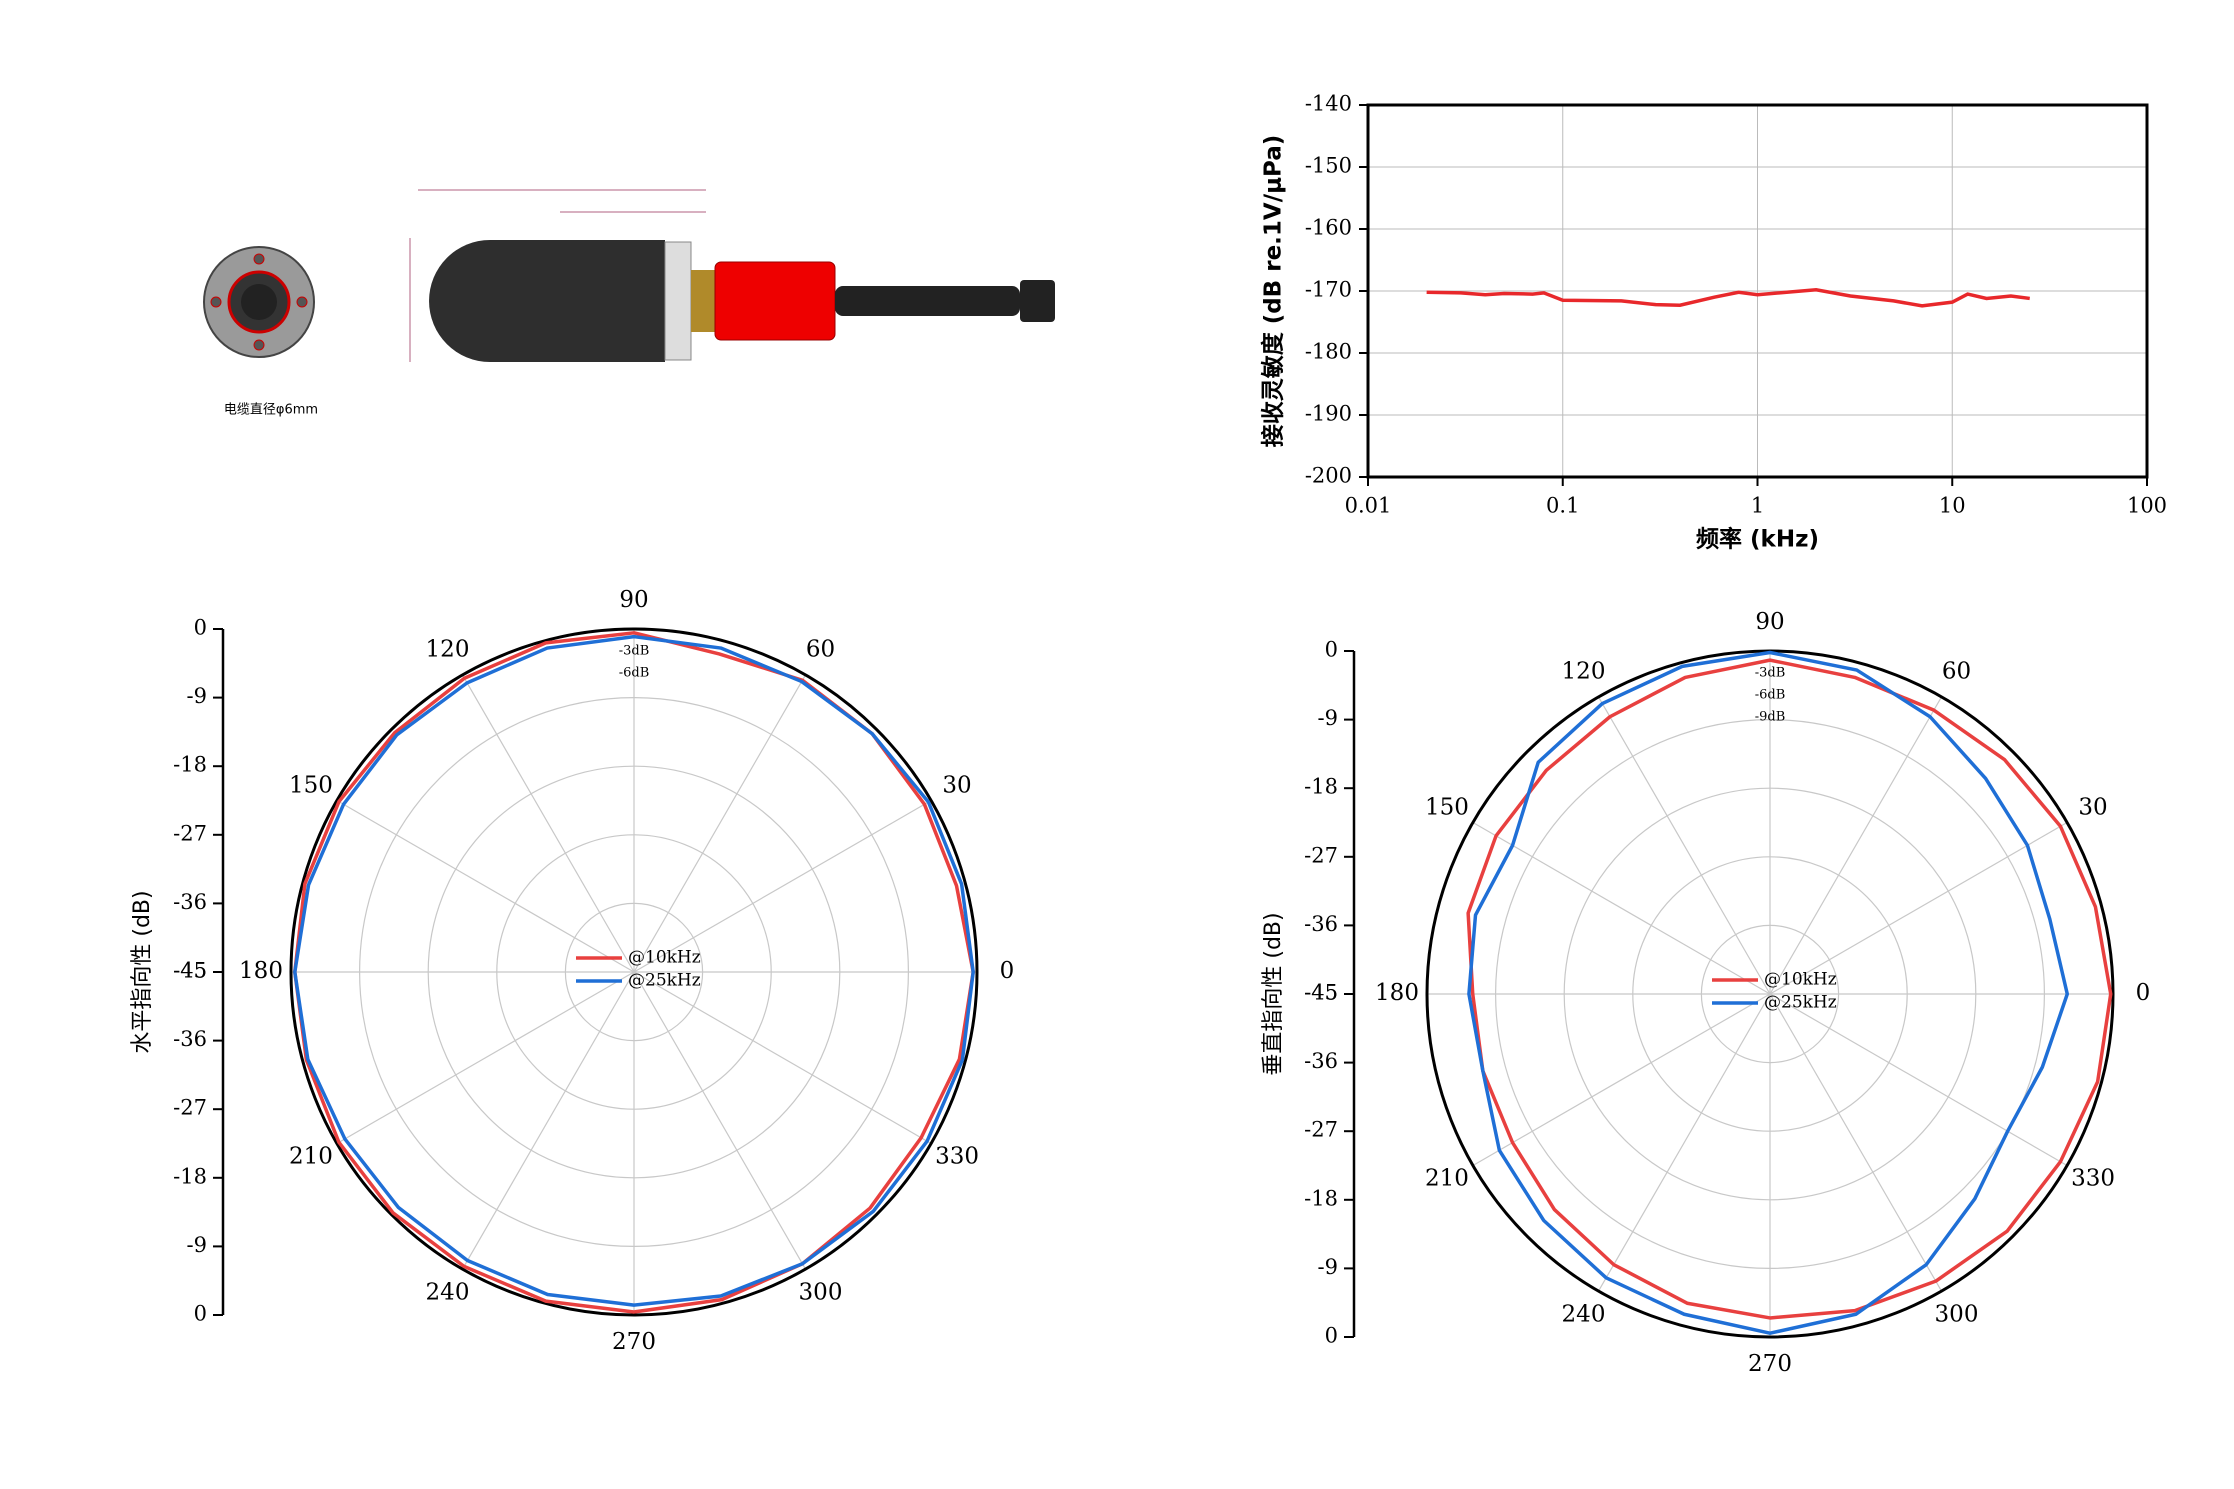 Image resolution: width=2234 pixels, height=1489 pixels. I want to click on x-tick-label: 1, so click(1757, 506).